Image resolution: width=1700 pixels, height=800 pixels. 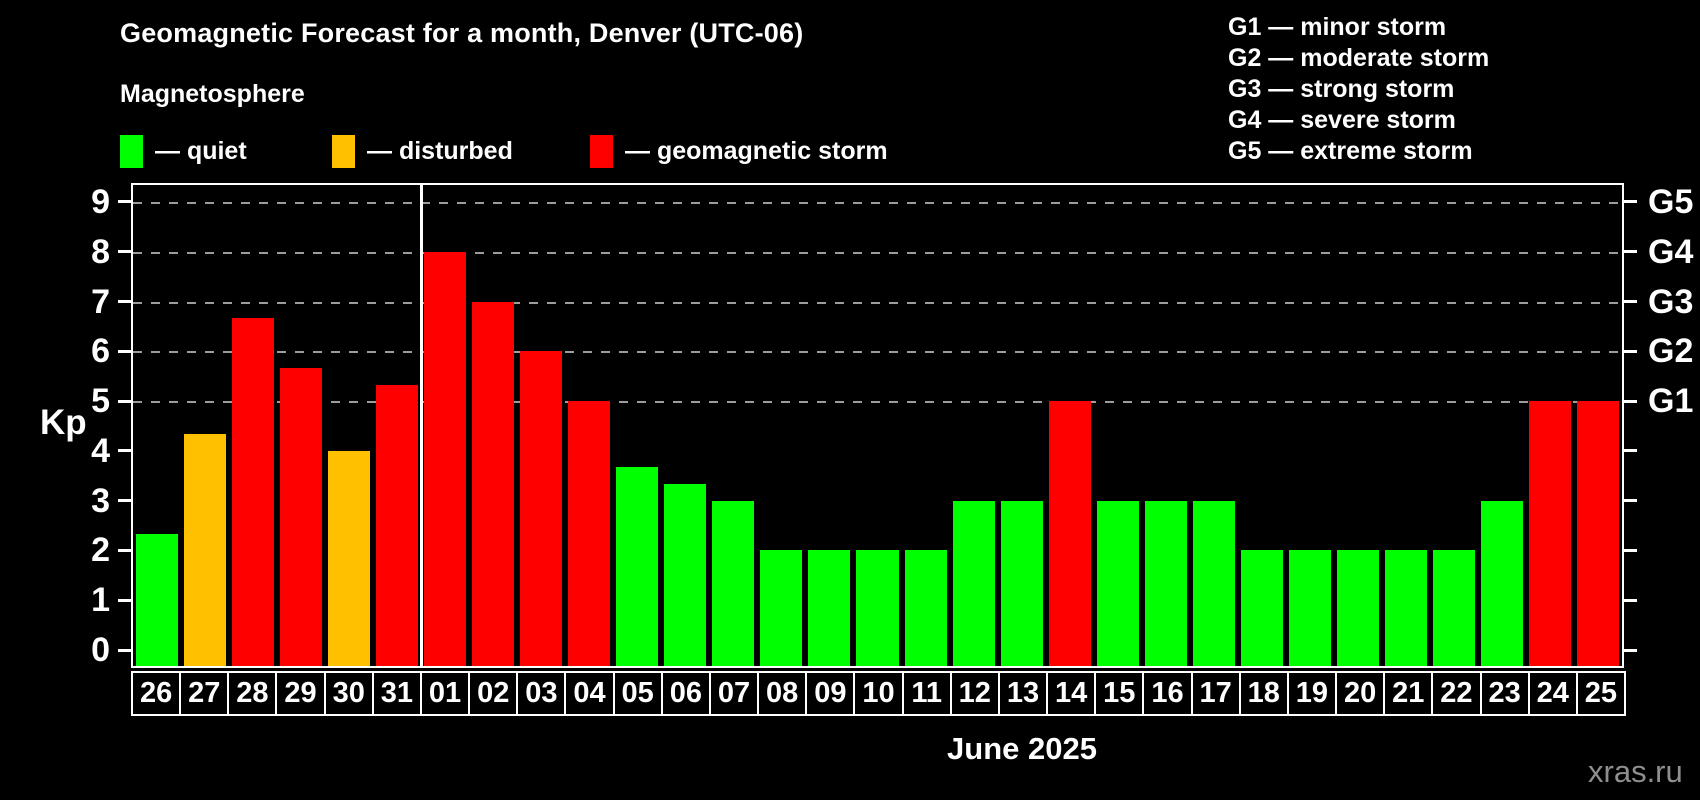 What do you see at coordinates (421, 425) in the screenshot?
I see `may-june-separator` at bounding box center [421, 425].